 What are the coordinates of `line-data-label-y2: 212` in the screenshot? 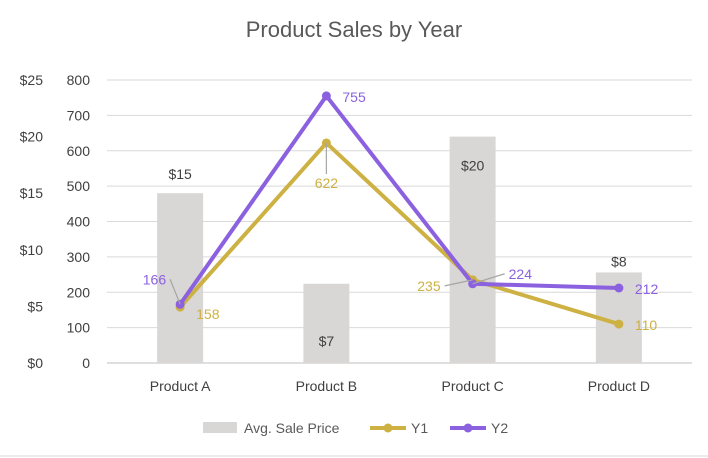 It's located at (647, 289).